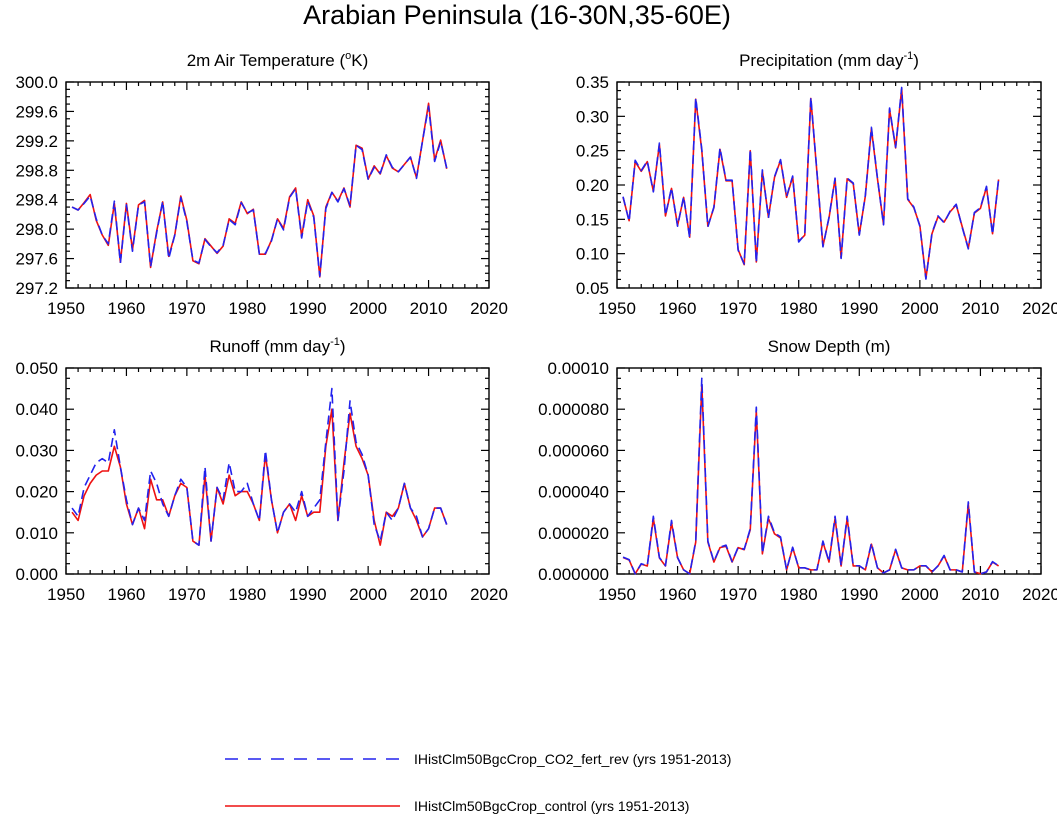 This screenshot has width=1057, height=817. Describe the element at coordinates (489, 594) in the screenshot. I see `runoff-x-tick-label: 2020` at that location.